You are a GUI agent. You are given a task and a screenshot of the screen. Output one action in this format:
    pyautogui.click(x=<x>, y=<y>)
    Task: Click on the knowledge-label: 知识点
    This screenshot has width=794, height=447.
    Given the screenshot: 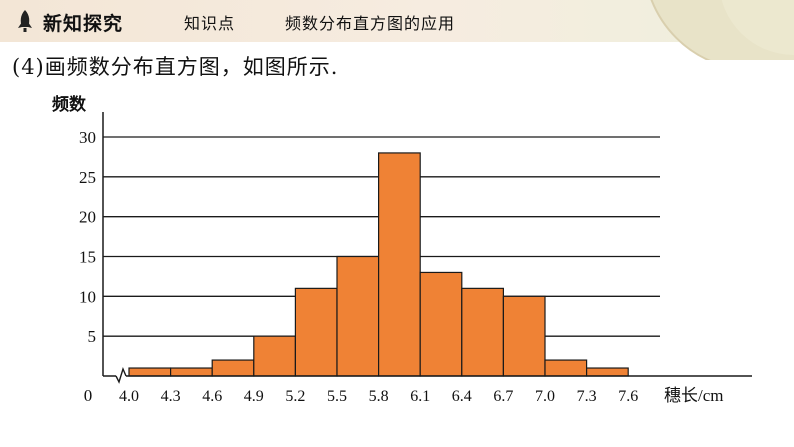 What is the action you would take?
    pyautogui.click(x=210, y=23)
    